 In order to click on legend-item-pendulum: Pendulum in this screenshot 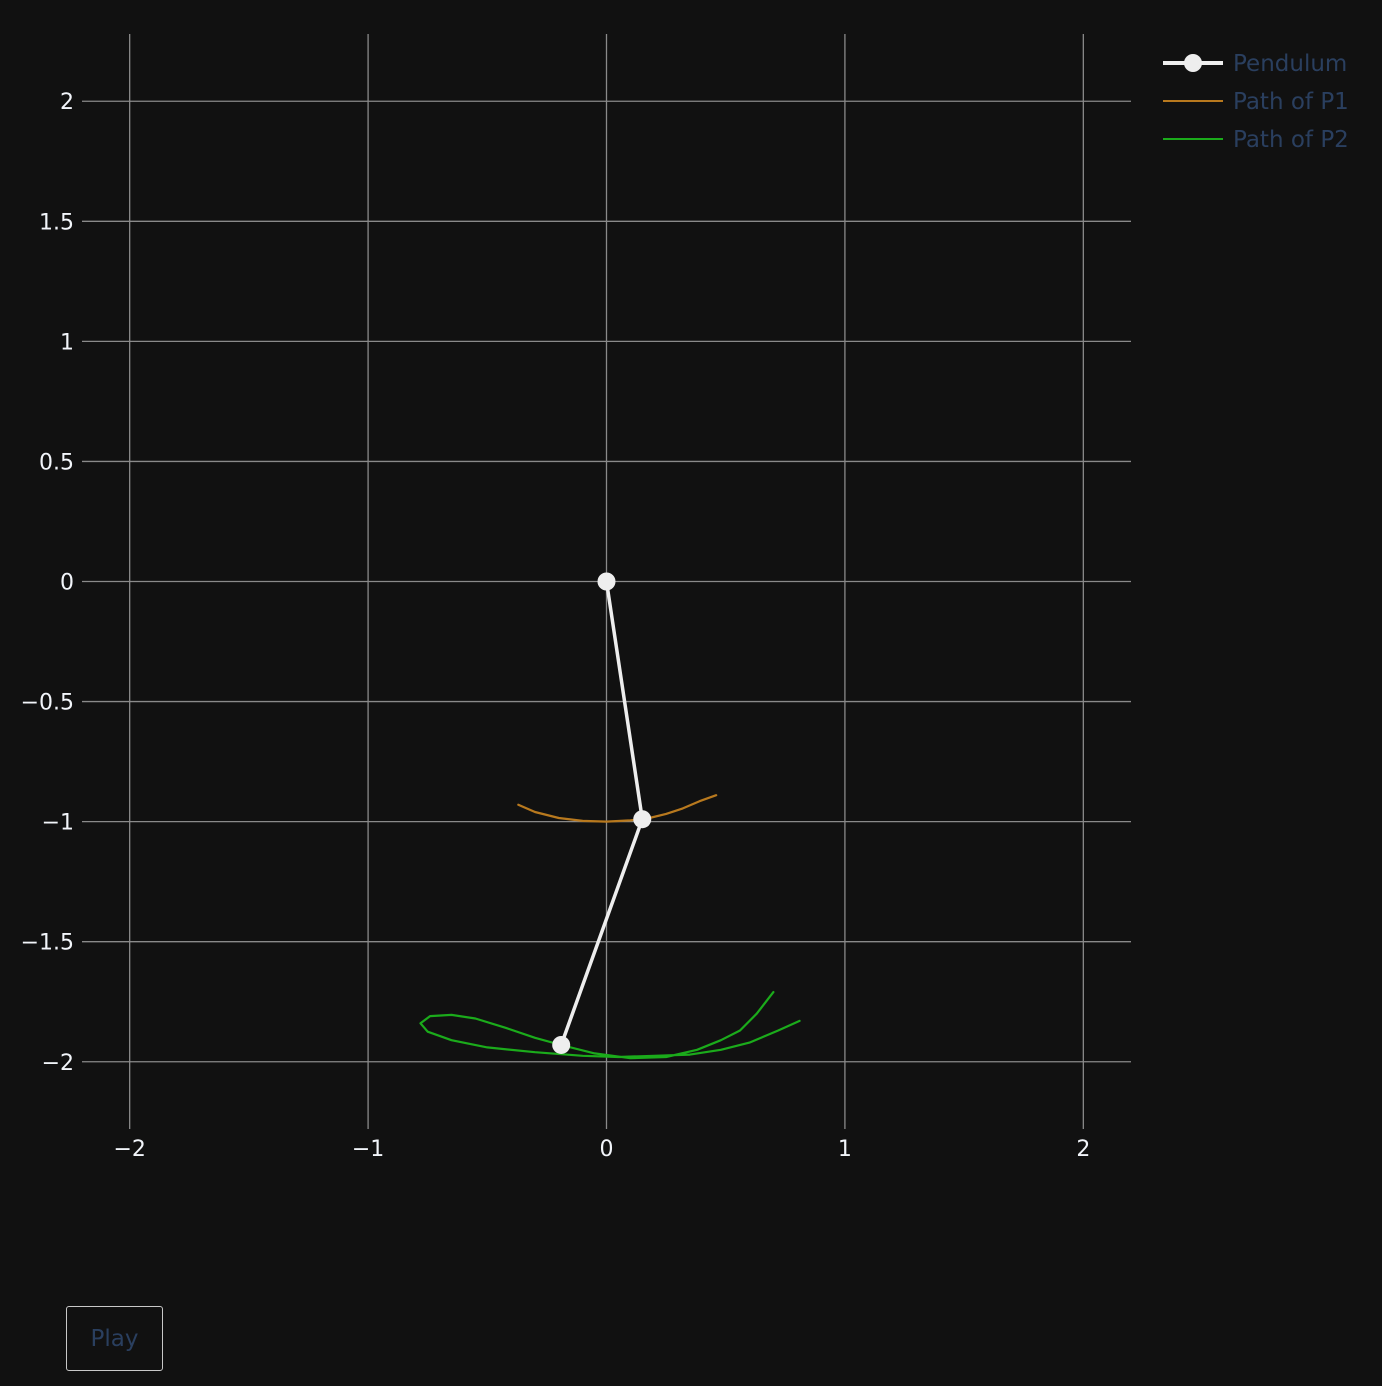, I will do `click(1255, 64)`.